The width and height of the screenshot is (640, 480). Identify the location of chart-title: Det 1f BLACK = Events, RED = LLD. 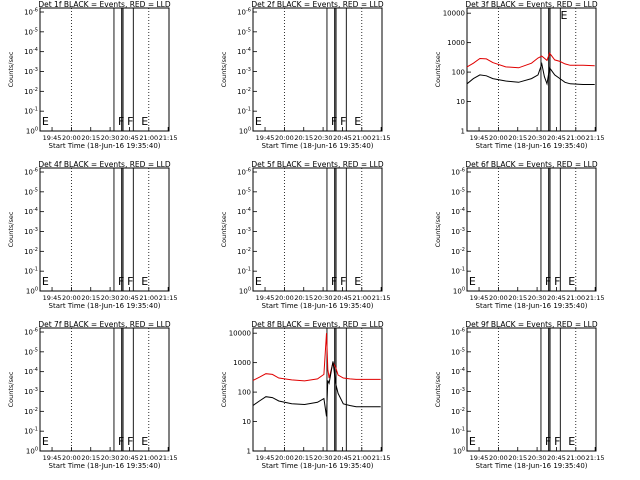
(104, 4).